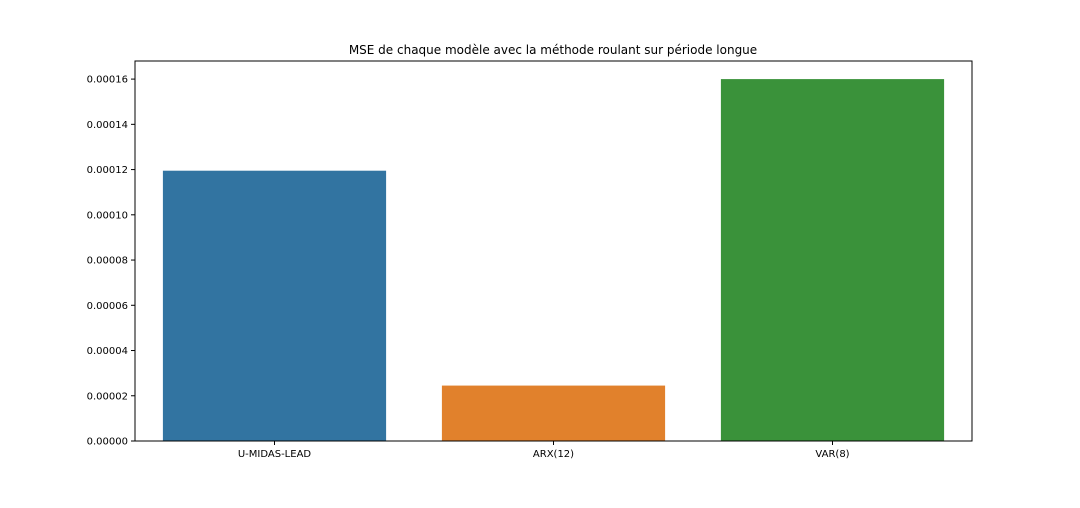  I want to click on y-tick-label: 0.00016, so click(107, 80).